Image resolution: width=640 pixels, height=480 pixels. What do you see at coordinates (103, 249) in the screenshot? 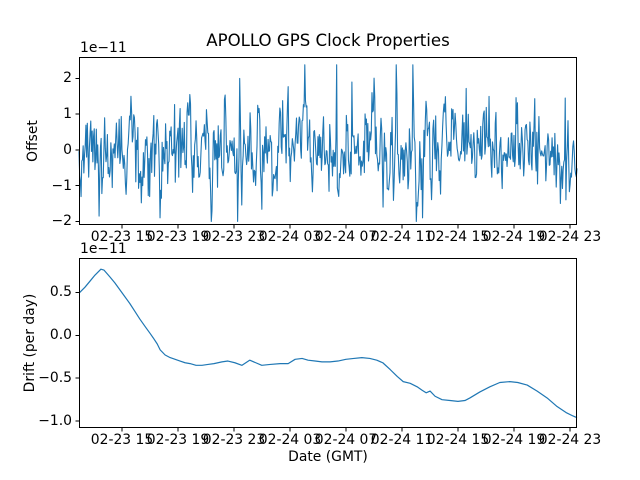
I see `offset-exponent-text-bottom: 1e−11` at bounding box center [103, 249].